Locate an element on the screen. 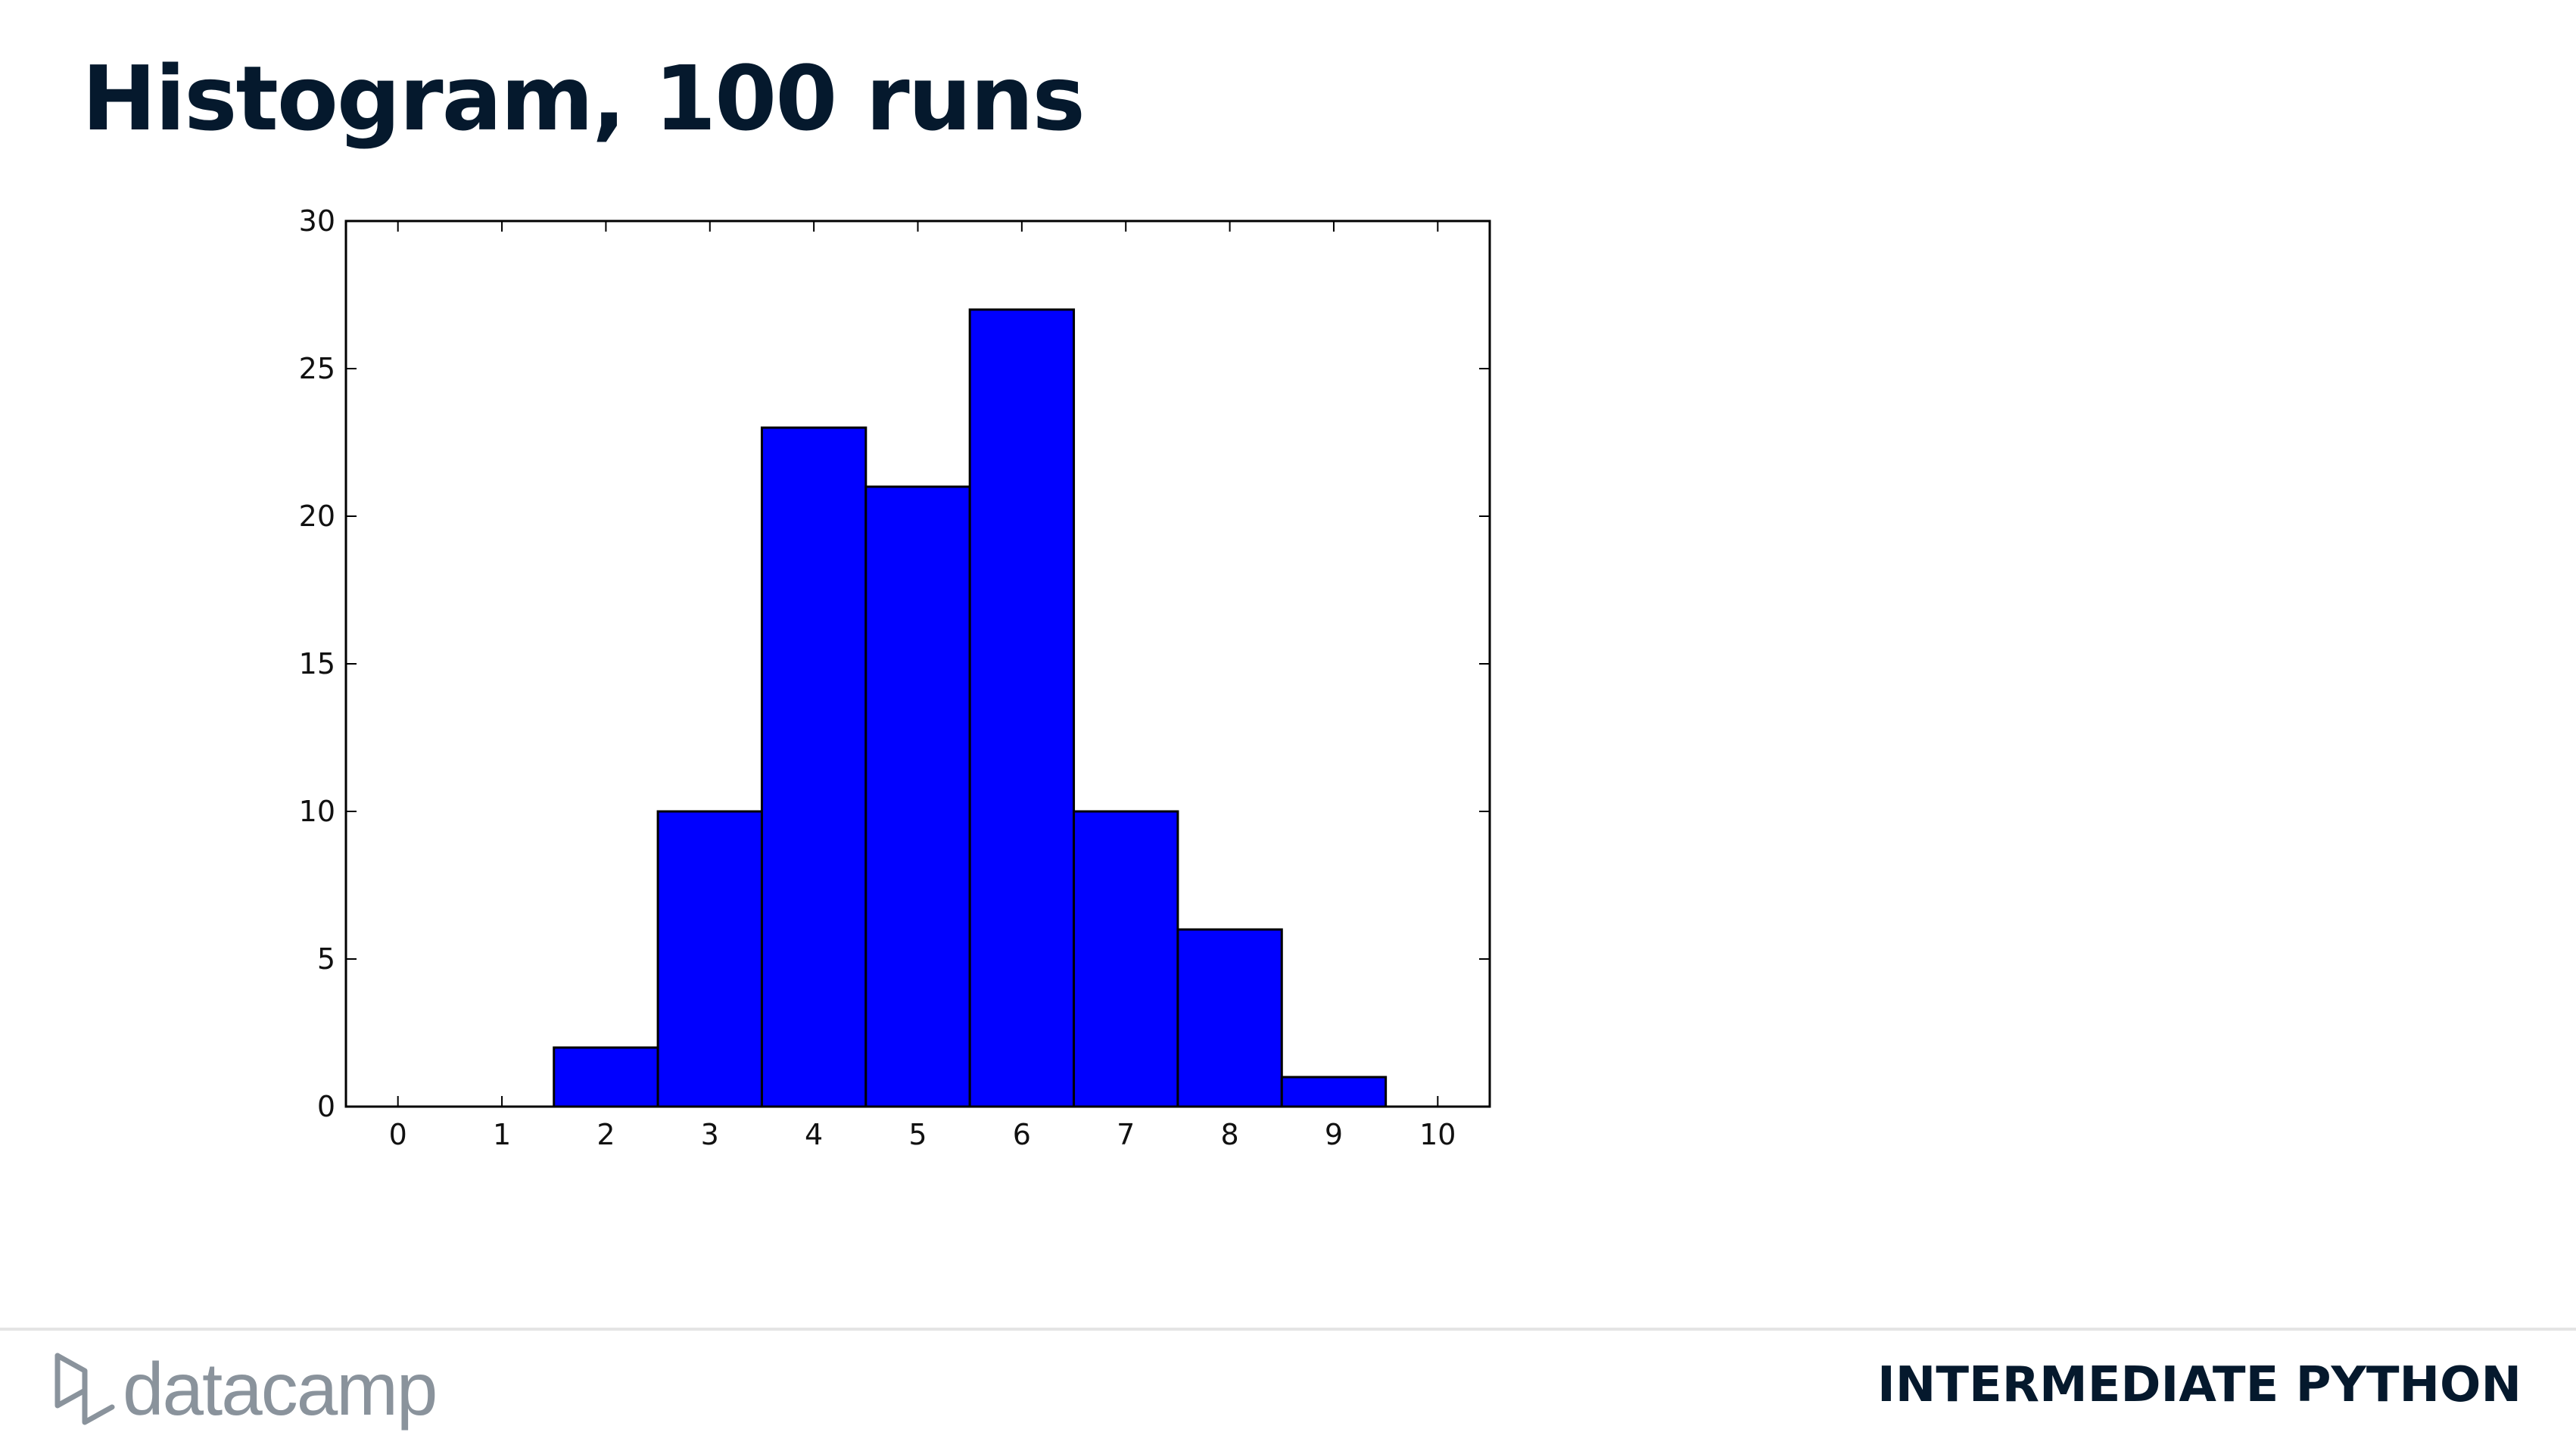  x-tick-label: 10 is located at coordinates (1437, 1134).